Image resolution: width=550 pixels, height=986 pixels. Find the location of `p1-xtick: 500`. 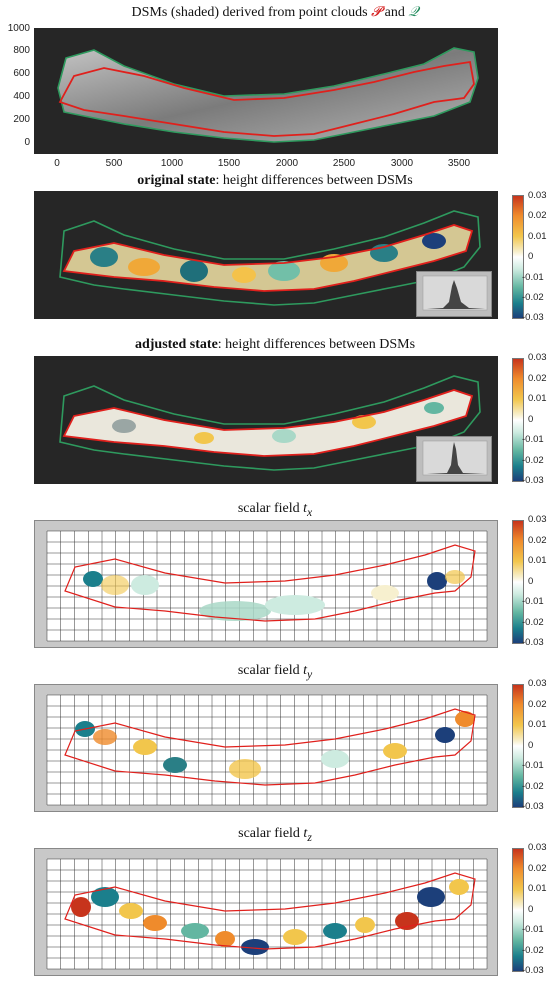

p1-xtick: 500 is located at coordinates (114, 163).